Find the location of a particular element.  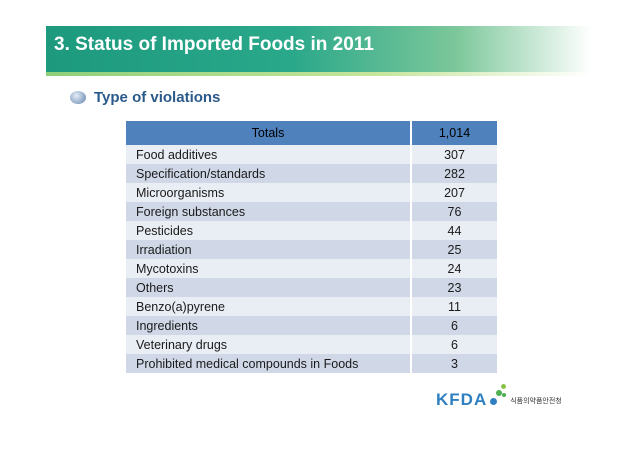

violation-type: Specification/standards is located at coordinates (269, 173).